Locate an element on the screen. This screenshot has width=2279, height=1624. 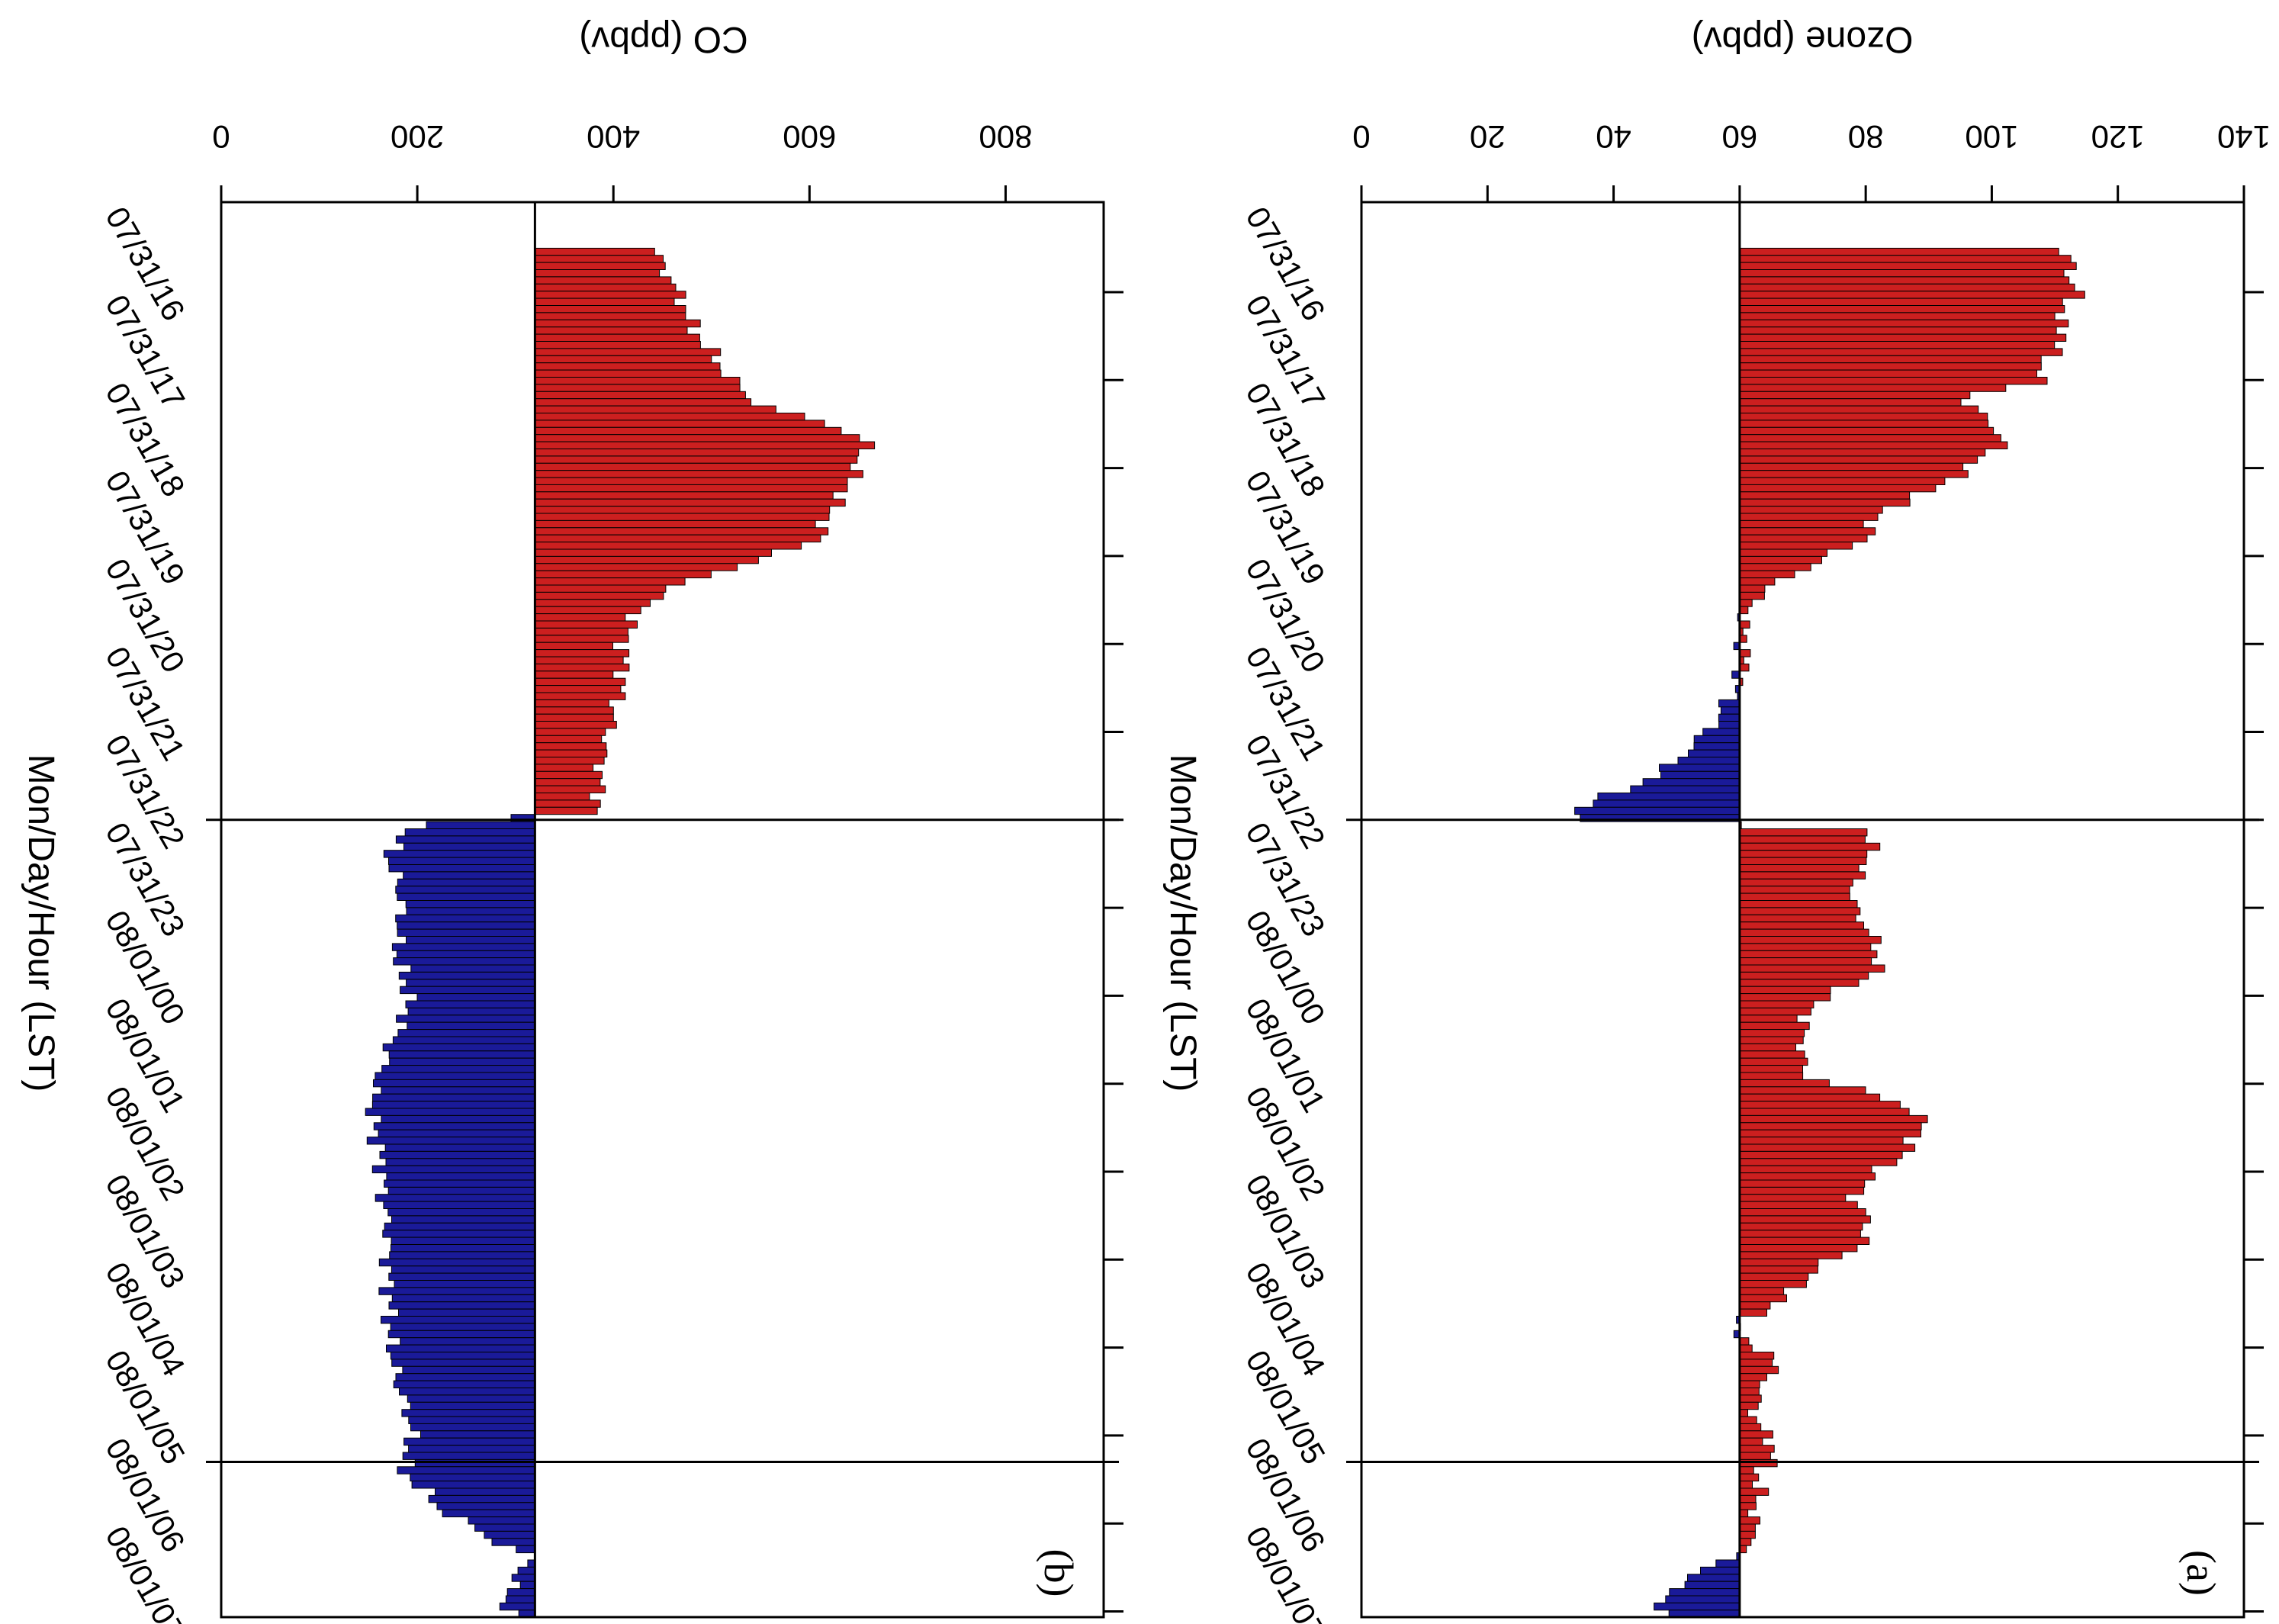
co-y-axis-title: CO (ppbv) is located at coordinates (663, 39).